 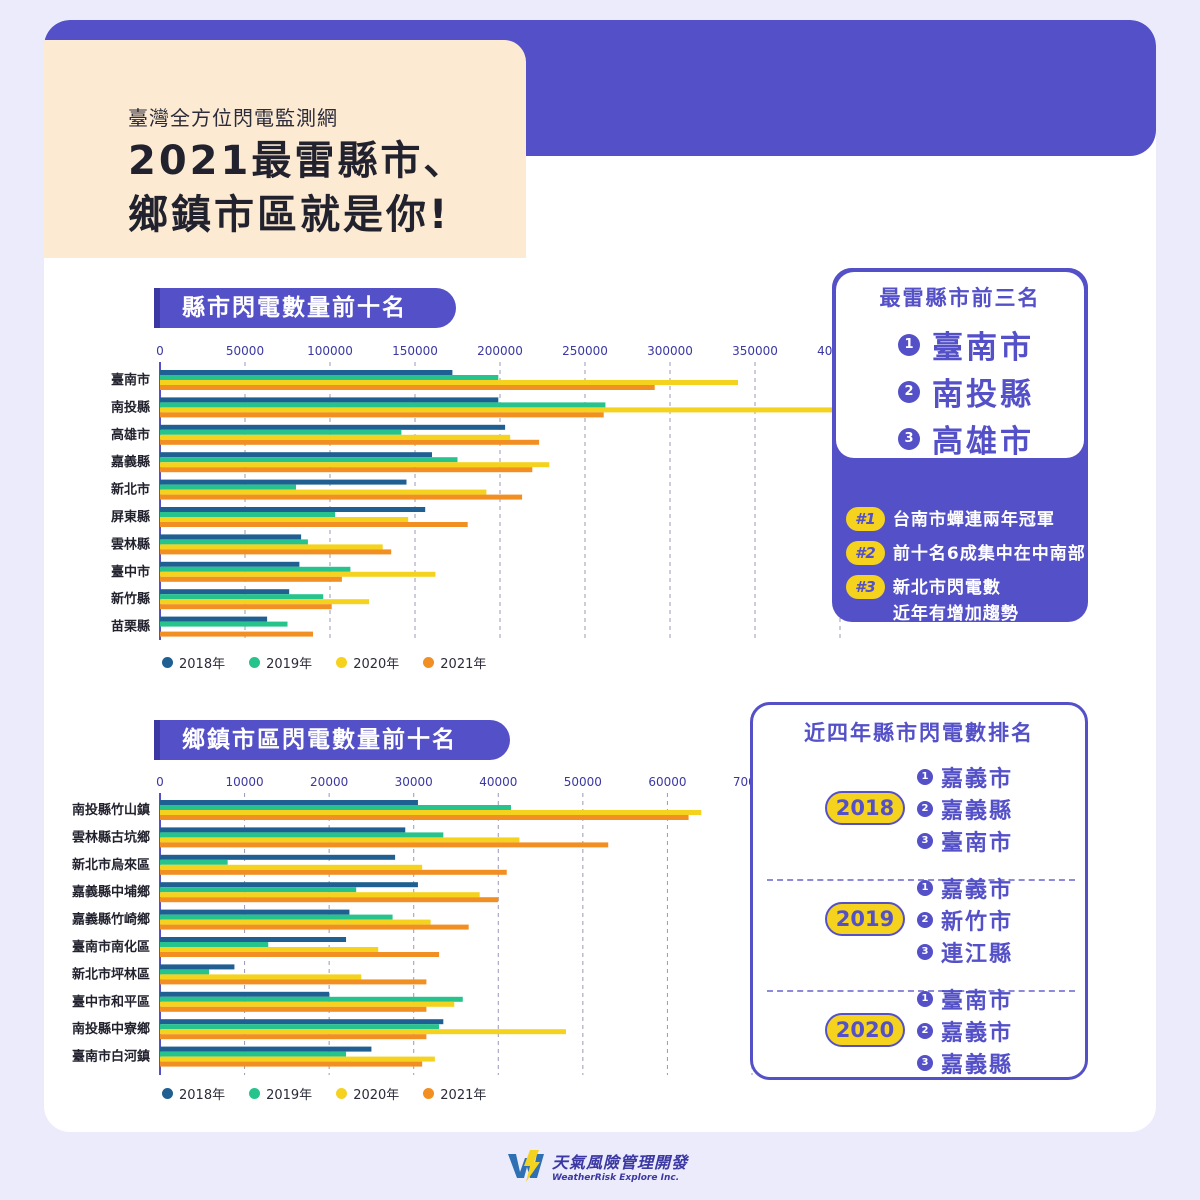 I want to click on brand-name-en: WeatherRisk Explore Inc., so click(x=616, y=1178).